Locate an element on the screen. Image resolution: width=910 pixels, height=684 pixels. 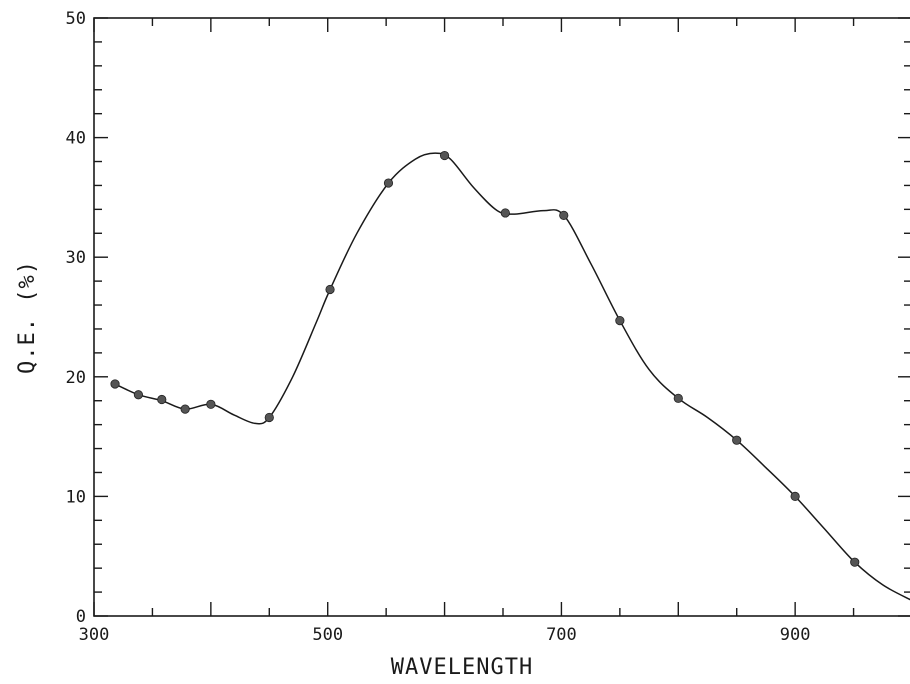
x-tick-label: 500 is located at coordinates (327, 635).